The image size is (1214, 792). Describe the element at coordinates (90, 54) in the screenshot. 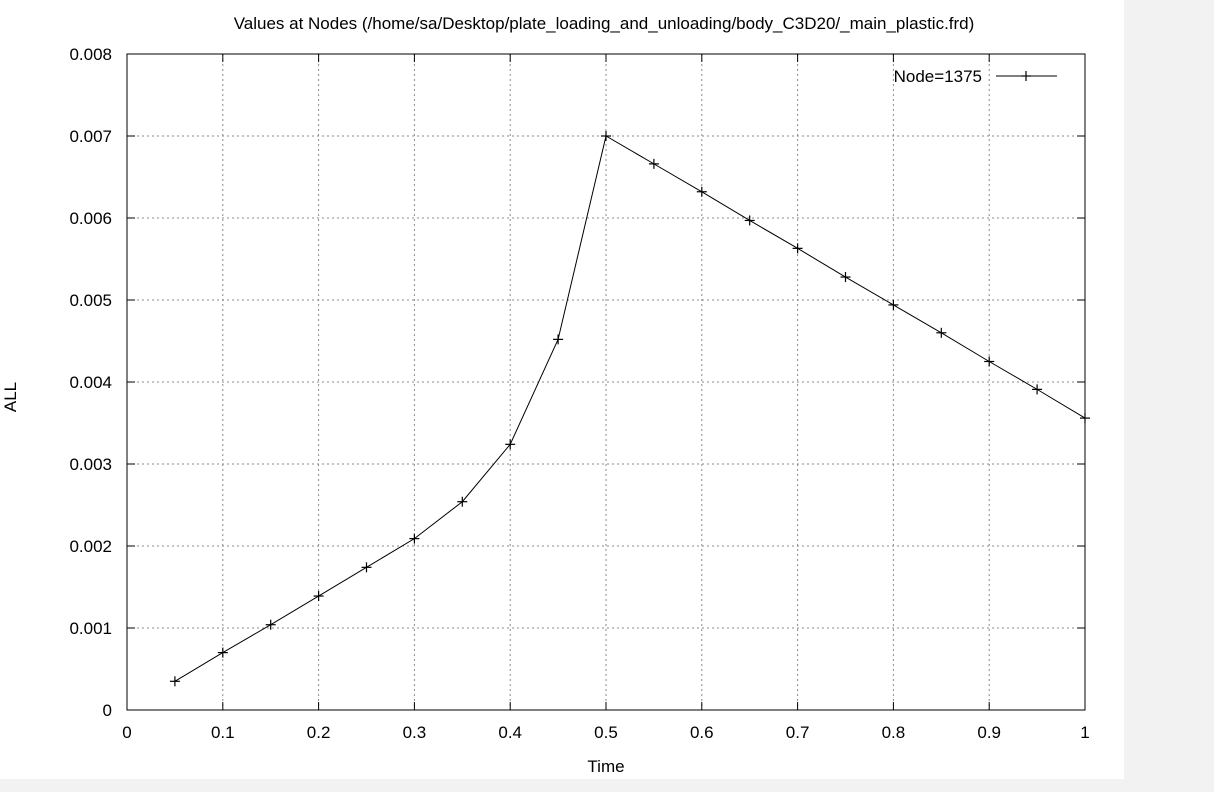

I see `y-tick-label: 0.008` at that location.